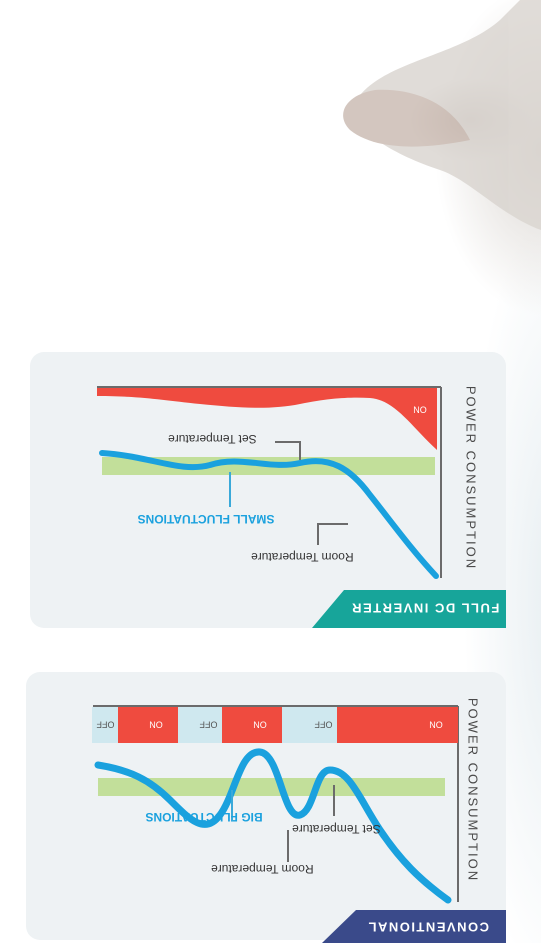 The image size is (541, 943). What do you see at coordinates (442, 115) in the screenshot?
I see `hand-towel-image` at bounding box center [442, 115].